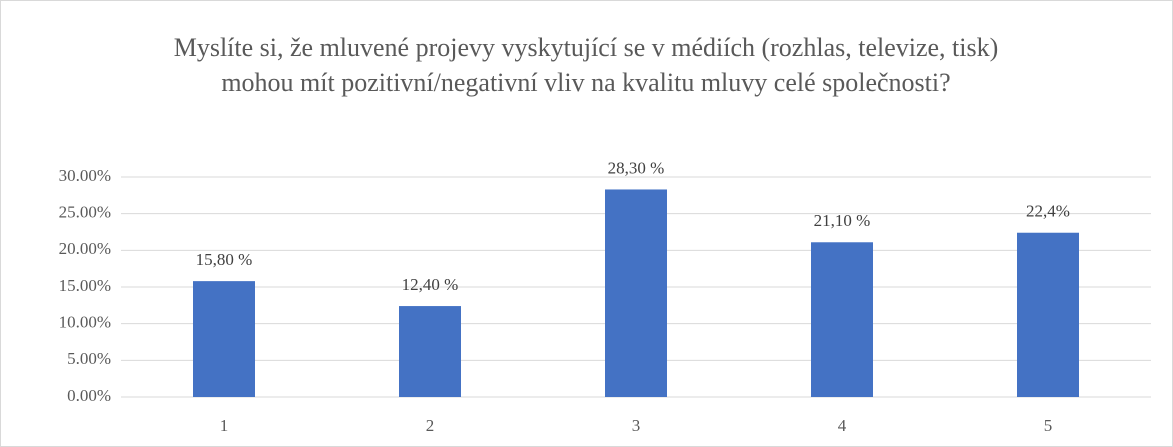 Image resolution: width=1173 pixels, height=447 pixels. Describe the element at coordinates (85, 248) in the screenshot. I see `y-tick-label: 20.00%` at that location.